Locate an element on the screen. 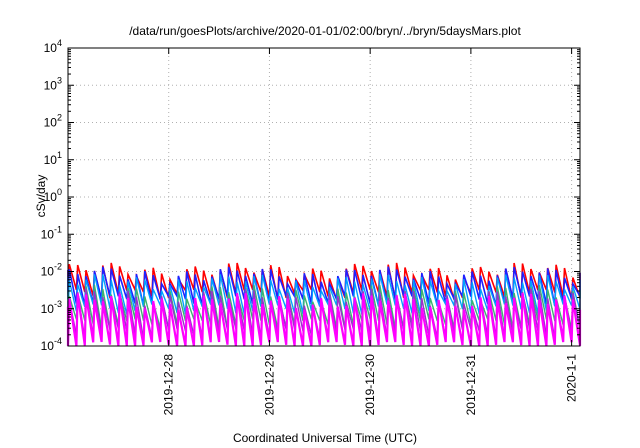  y-tick-label: 10⁻² is located at coordinates (51, 270).